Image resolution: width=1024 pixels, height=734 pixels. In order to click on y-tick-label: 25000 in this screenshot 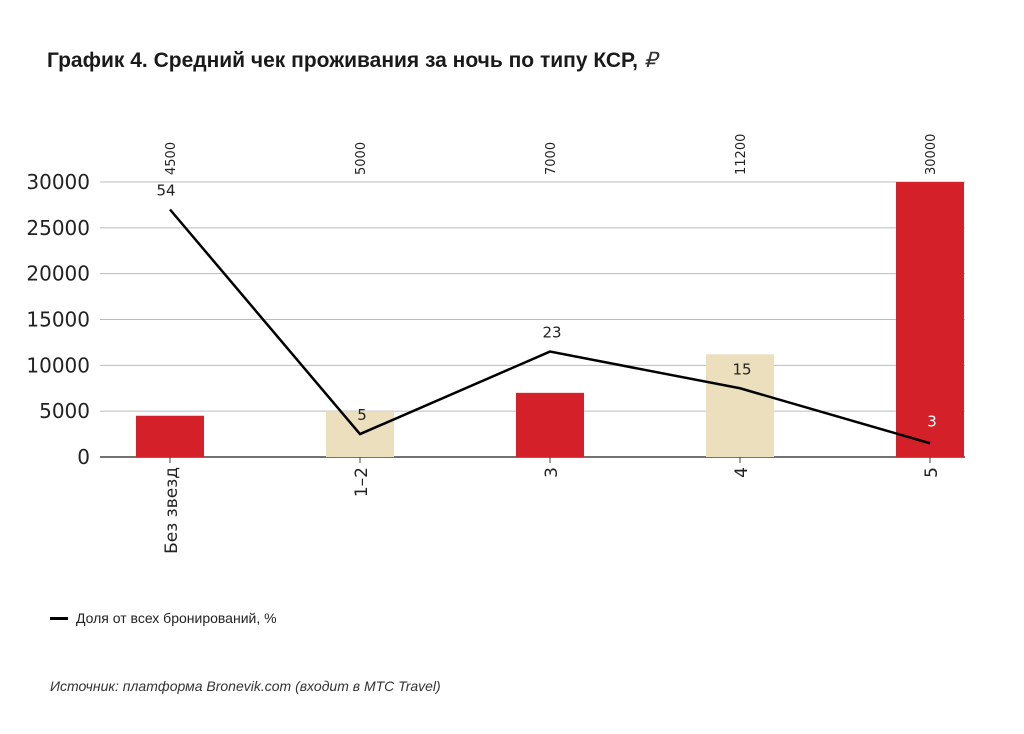, I will do `click(58, 228)`.